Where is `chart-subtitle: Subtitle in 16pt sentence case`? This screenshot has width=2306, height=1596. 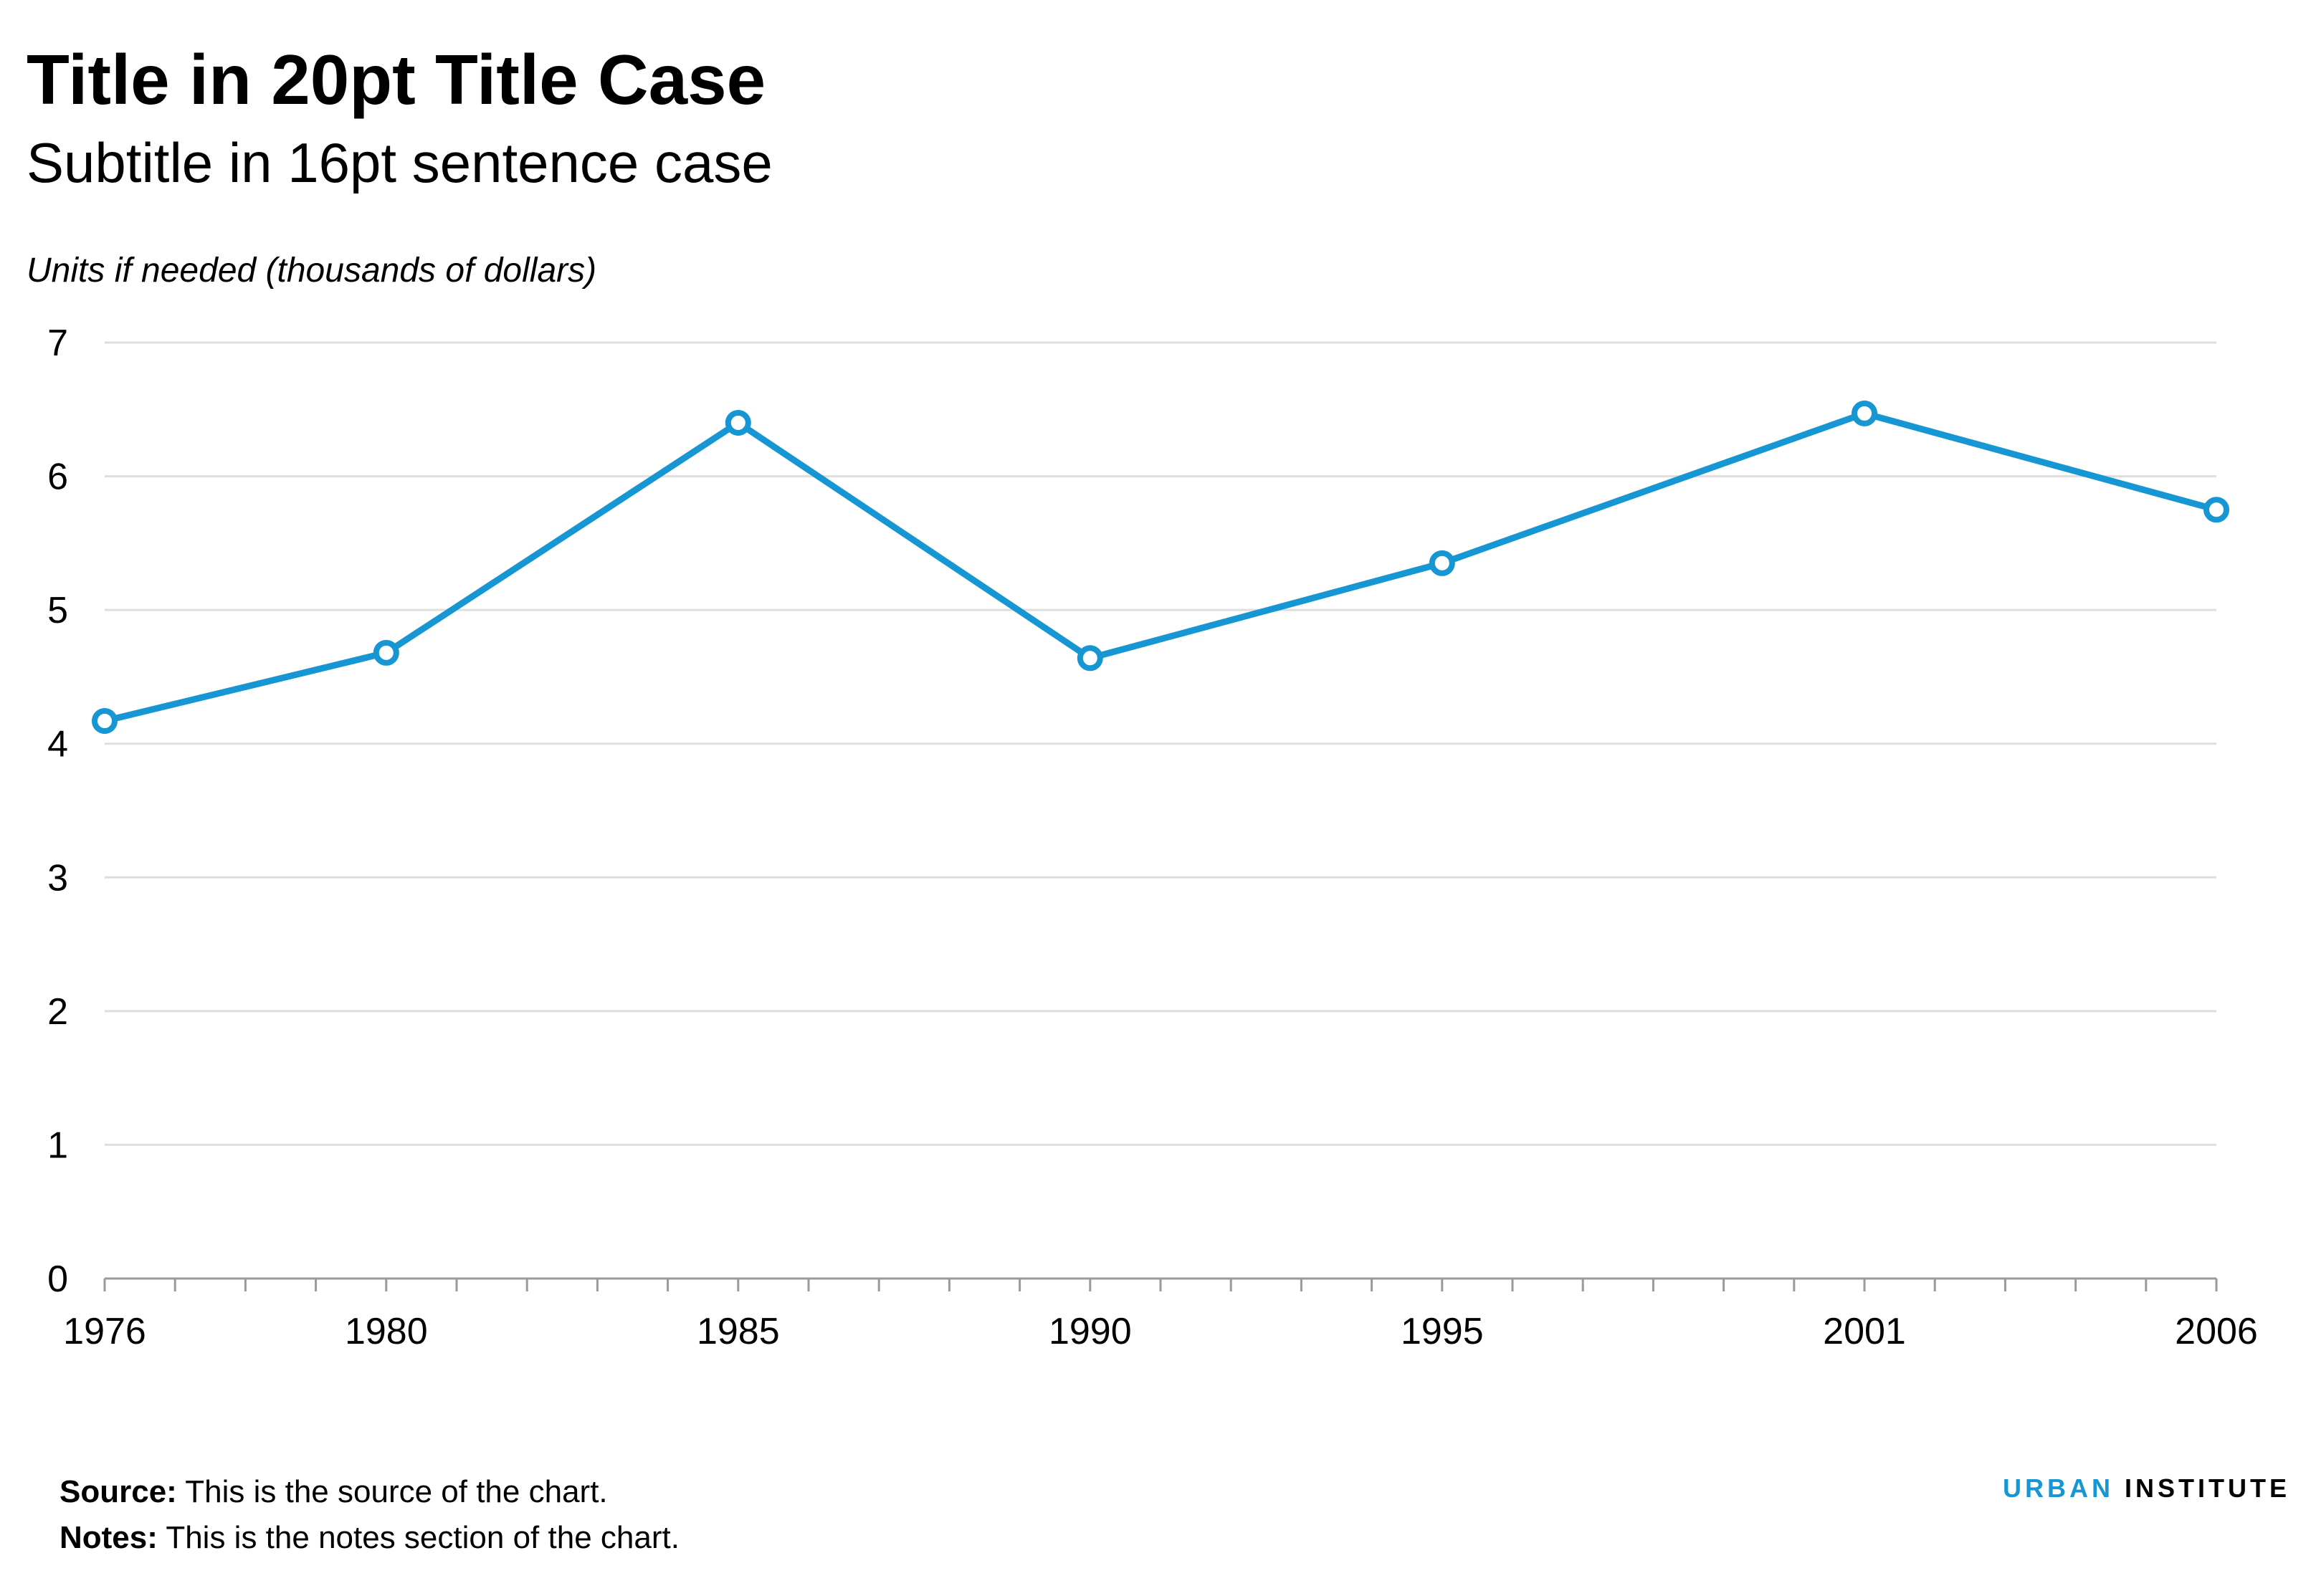 chart-subtitle: Subtitle in 16pt sentence case is located at coordinates (400, 163).